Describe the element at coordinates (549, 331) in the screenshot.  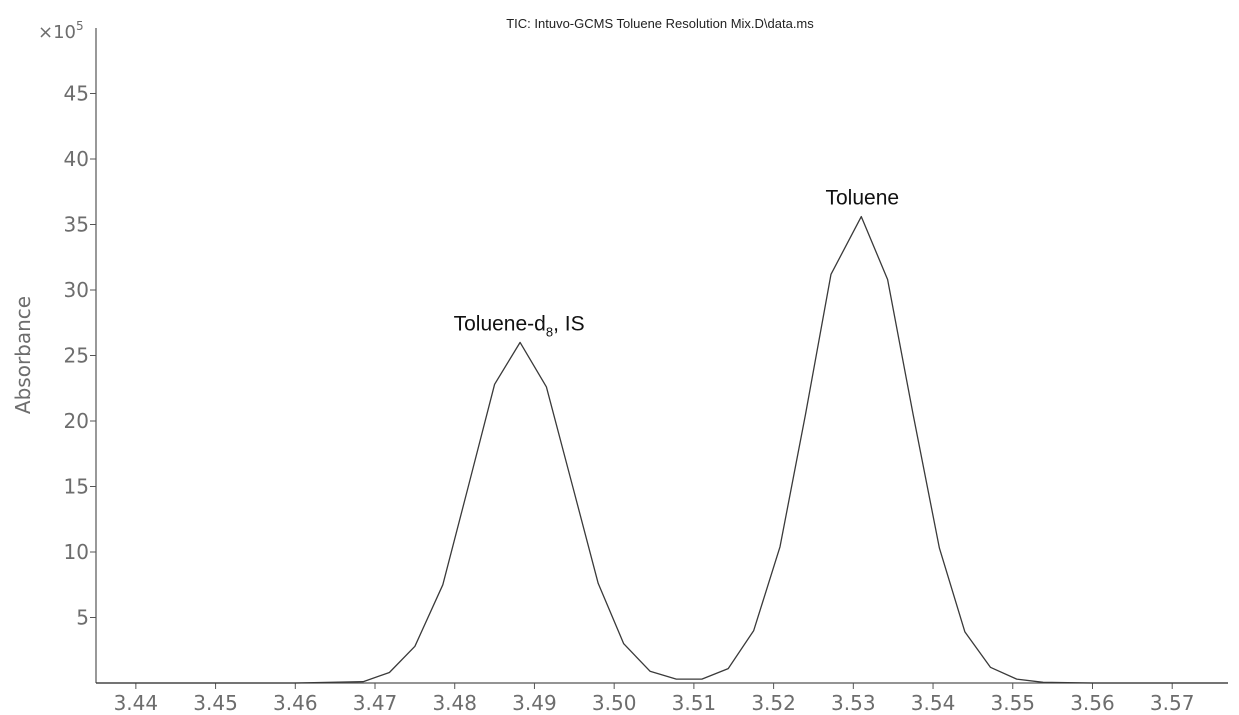
I see `annotation-toluene-d8-subscript: 8` at that location.